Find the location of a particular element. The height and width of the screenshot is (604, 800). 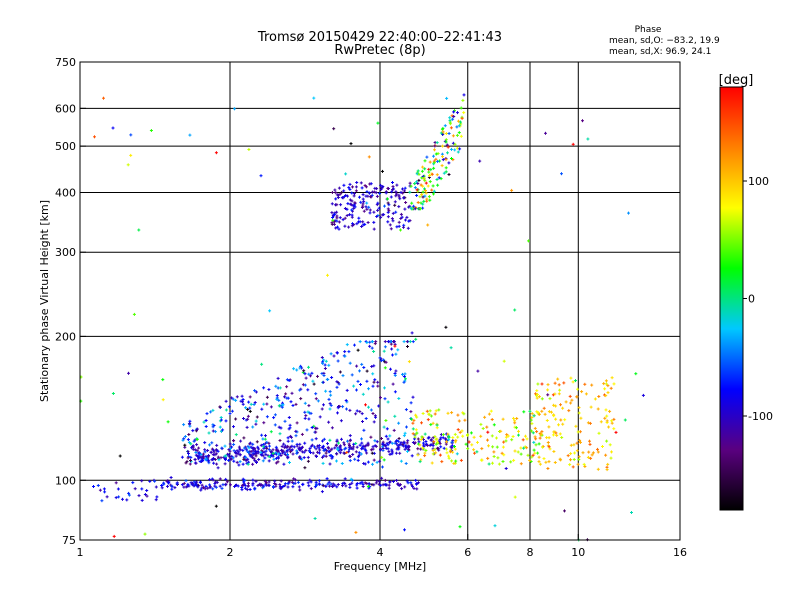

colorbar-label: [deg] is located at coordinates (736, 80).